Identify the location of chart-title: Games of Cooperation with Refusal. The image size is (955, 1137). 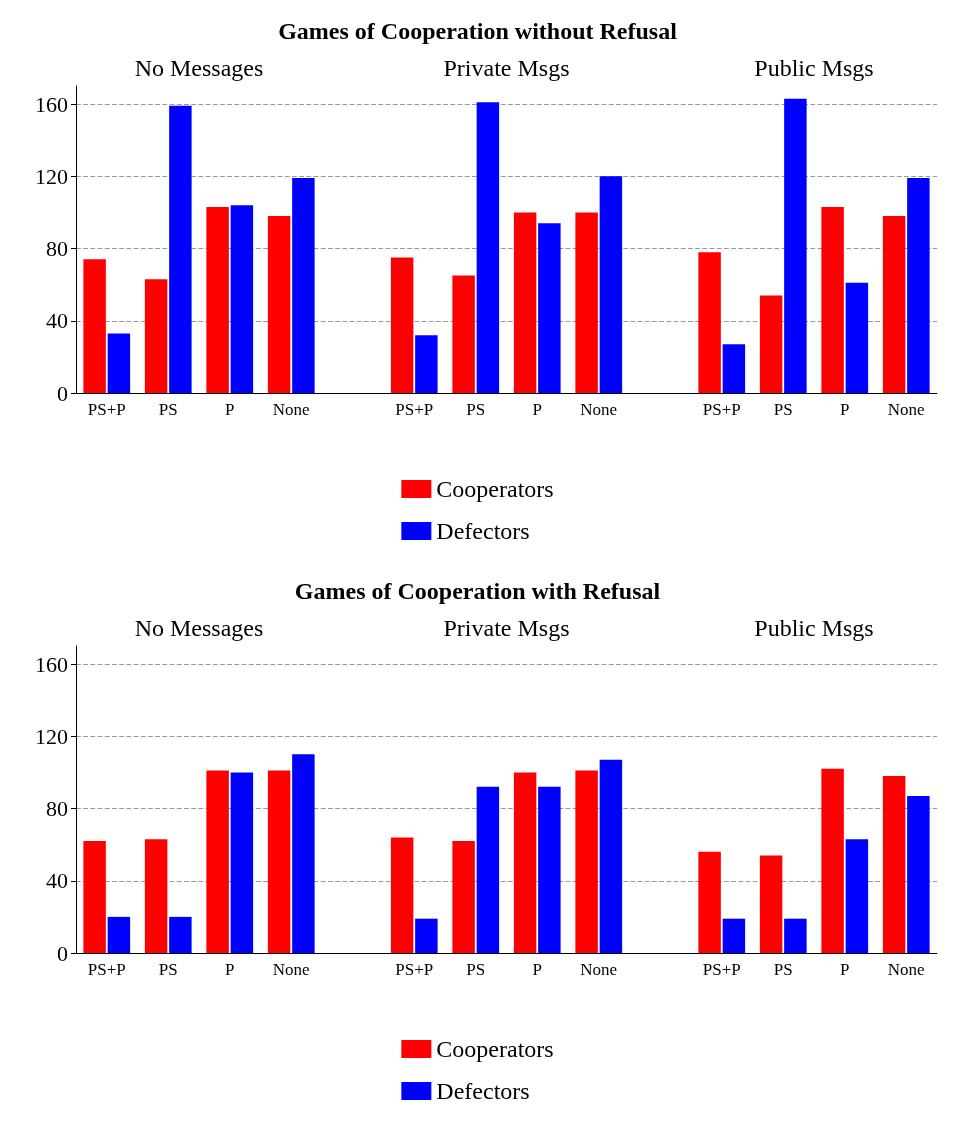
(477, 591).